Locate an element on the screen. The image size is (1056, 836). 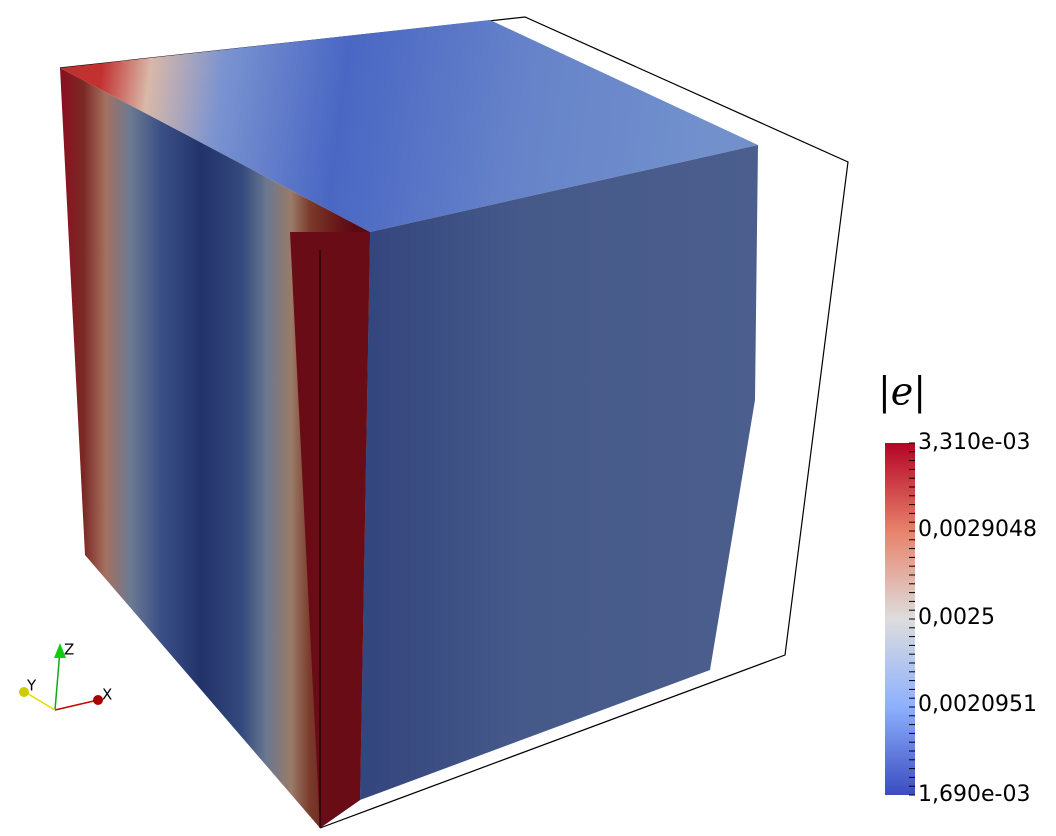
axis-label: Z is located at coordinates (69, 650).